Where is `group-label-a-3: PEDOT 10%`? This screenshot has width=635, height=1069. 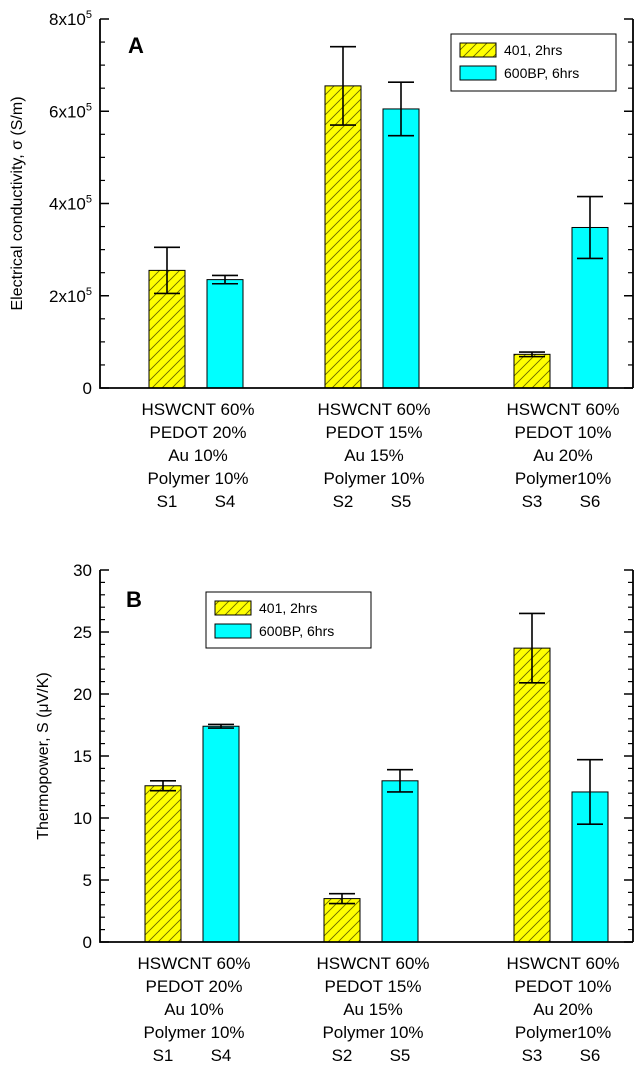
group-label-a-3: PEDOT 10% is located at coordinates (562, 432).